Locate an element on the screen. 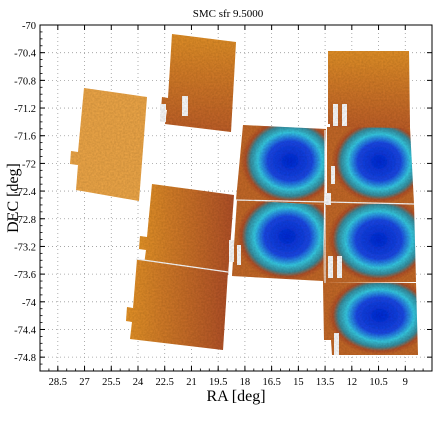  y-tick-label: -70.4 is located at coordinates (25, 54).